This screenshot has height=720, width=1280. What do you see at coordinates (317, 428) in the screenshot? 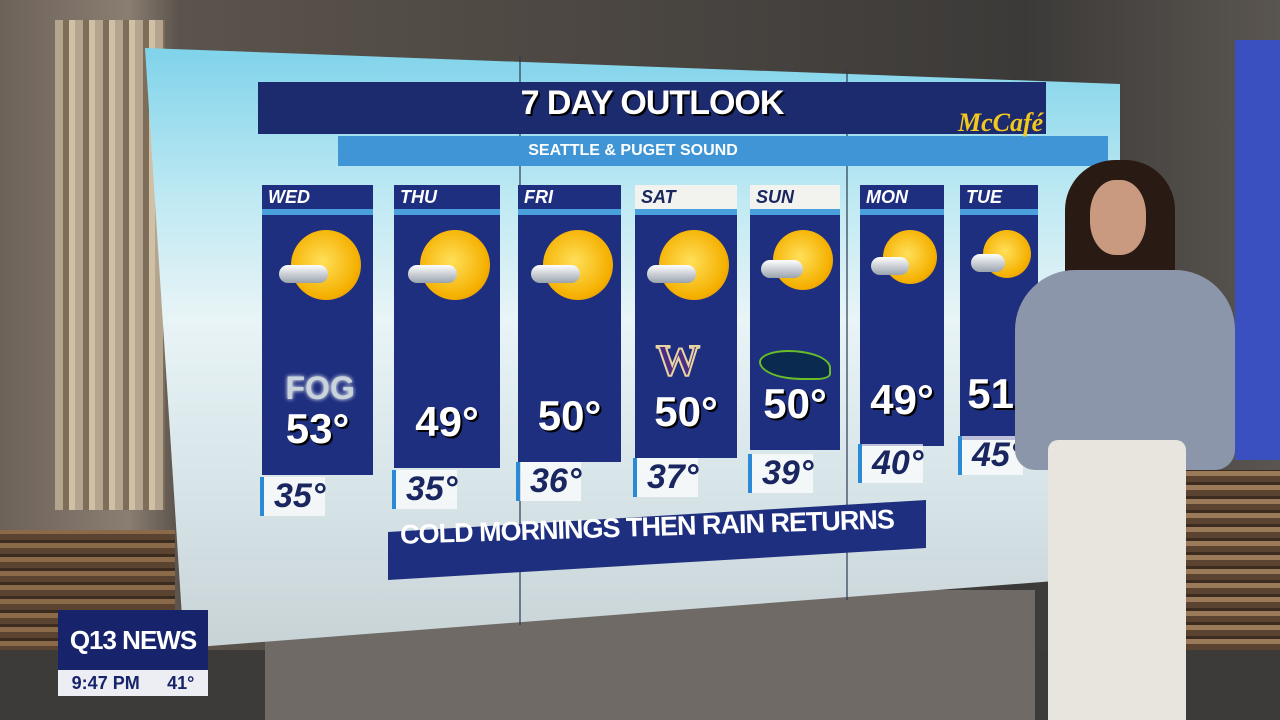
I see `high-temp: 53°` at bounding box center [317, 428].